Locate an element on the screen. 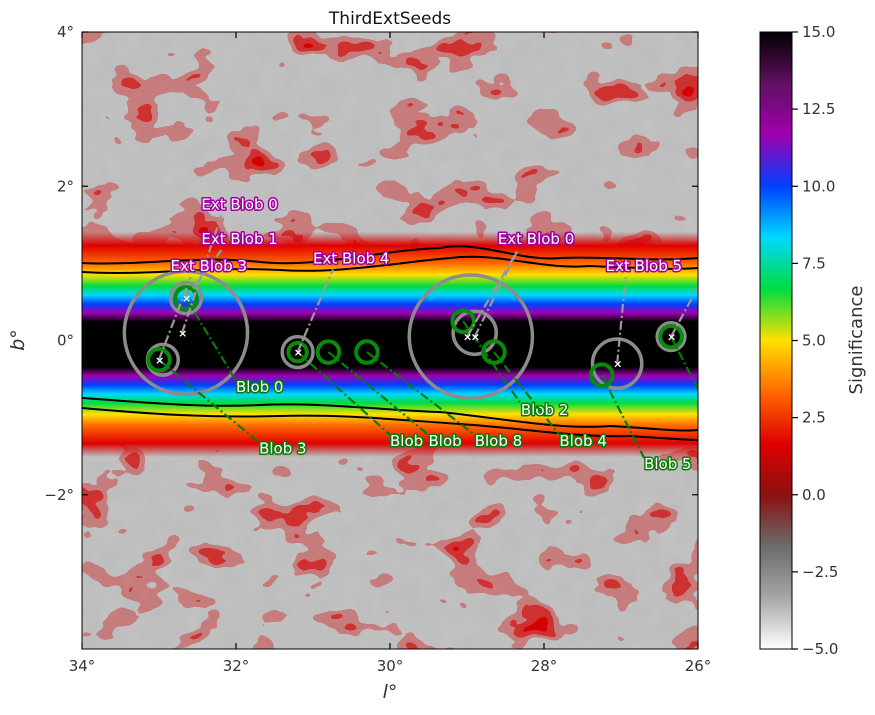 The image size is (875, 715). y-tick-label: 2° is located at coordinates (65, 186).